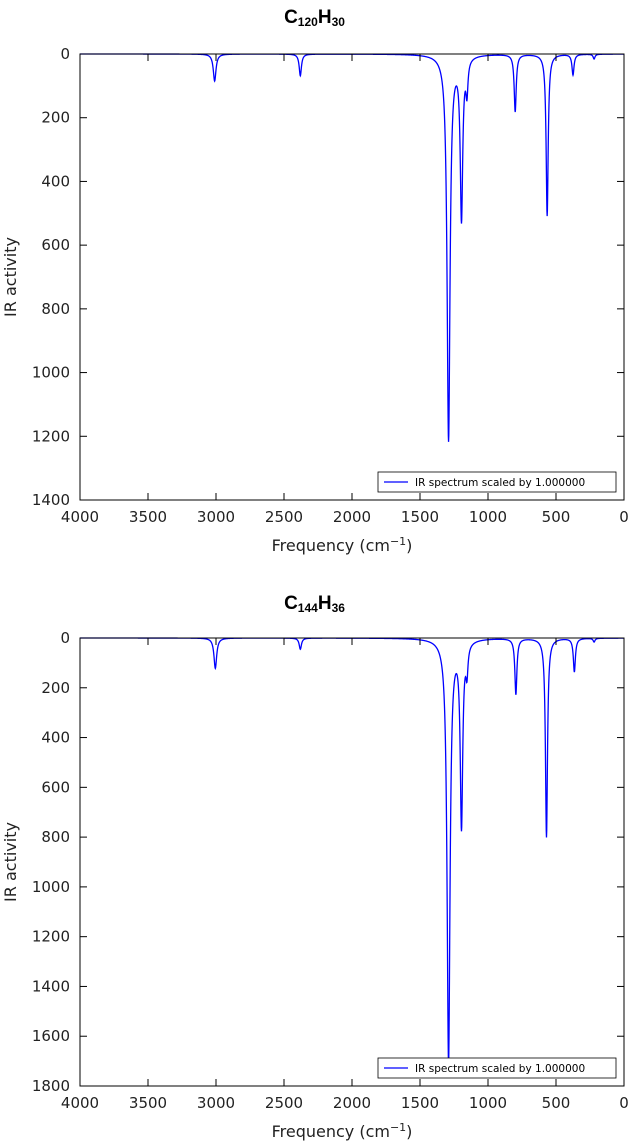 This screenshot has height=1143, width=629. Describe the element at coordinates (51, 1036) in the screenshot. I see `y-tick-label: 1600` at that location.